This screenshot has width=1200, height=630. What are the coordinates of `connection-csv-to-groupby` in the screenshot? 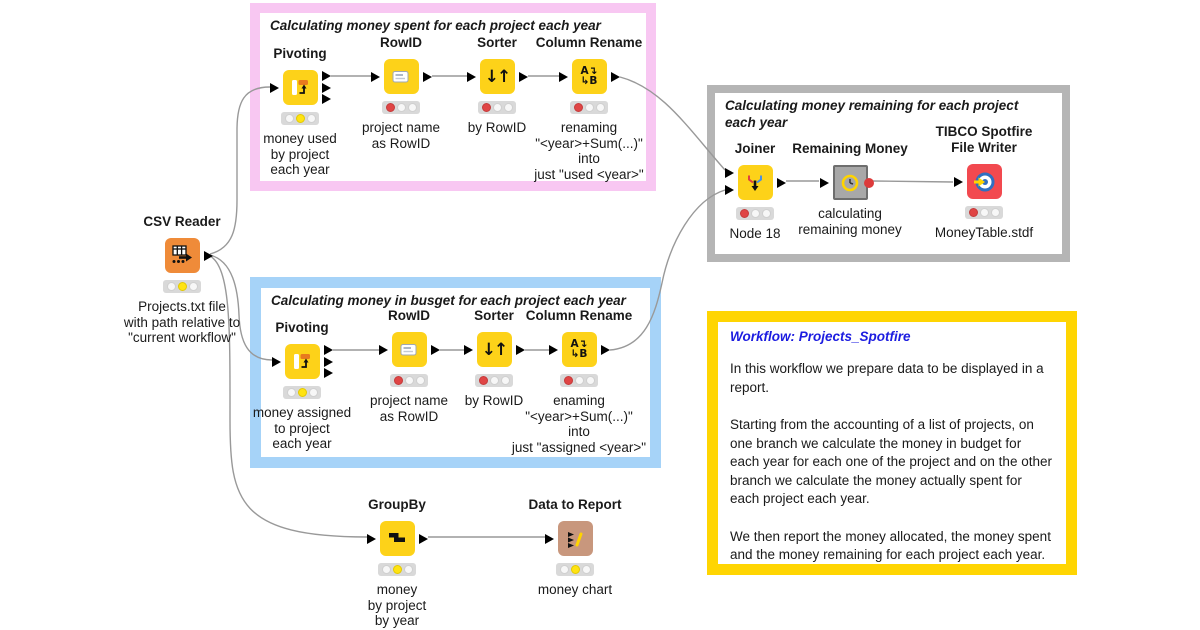 It's located at (288, 396).